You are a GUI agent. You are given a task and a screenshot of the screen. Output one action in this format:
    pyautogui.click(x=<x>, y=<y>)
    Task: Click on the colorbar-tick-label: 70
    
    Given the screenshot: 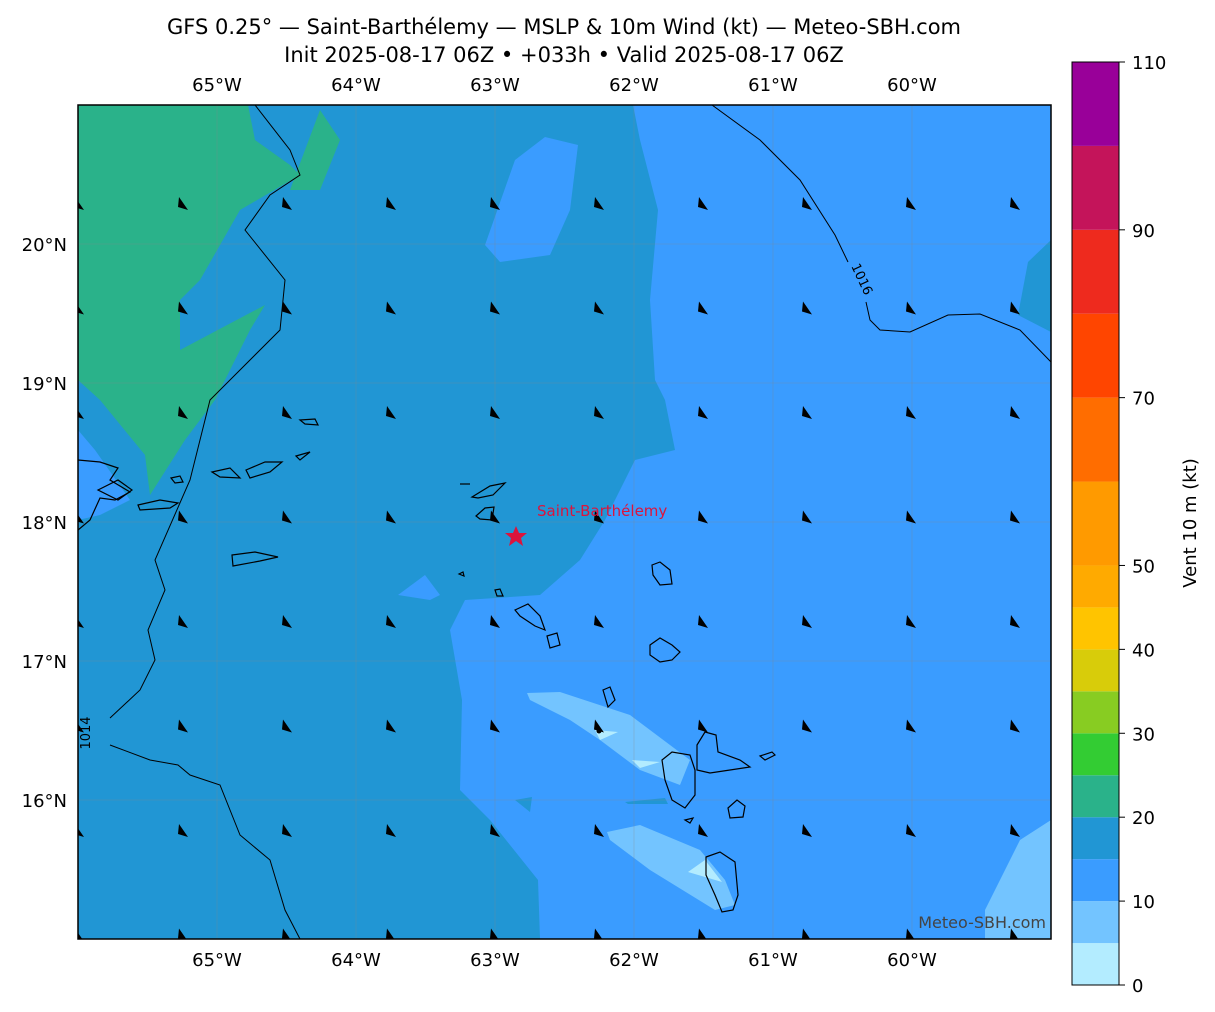 What is the action you would take?
    pyautogui.click(x=1143, y=399)
    